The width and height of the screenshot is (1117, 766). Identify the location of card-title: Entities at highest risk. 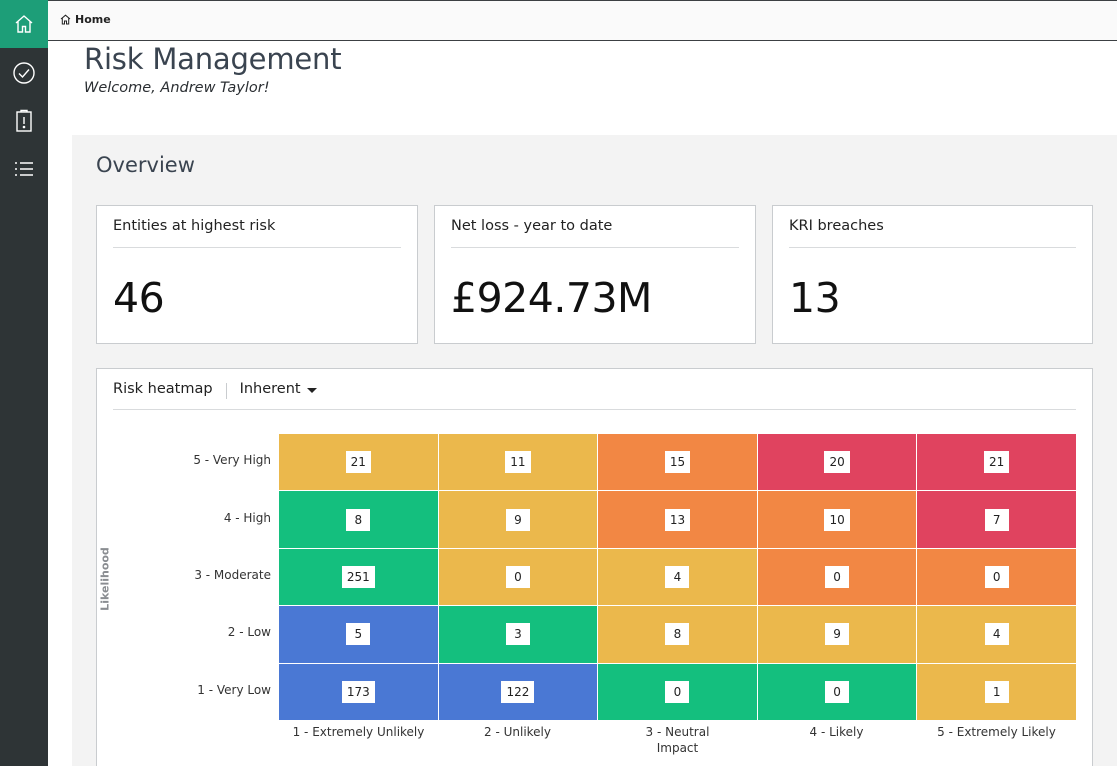
(257, 233).